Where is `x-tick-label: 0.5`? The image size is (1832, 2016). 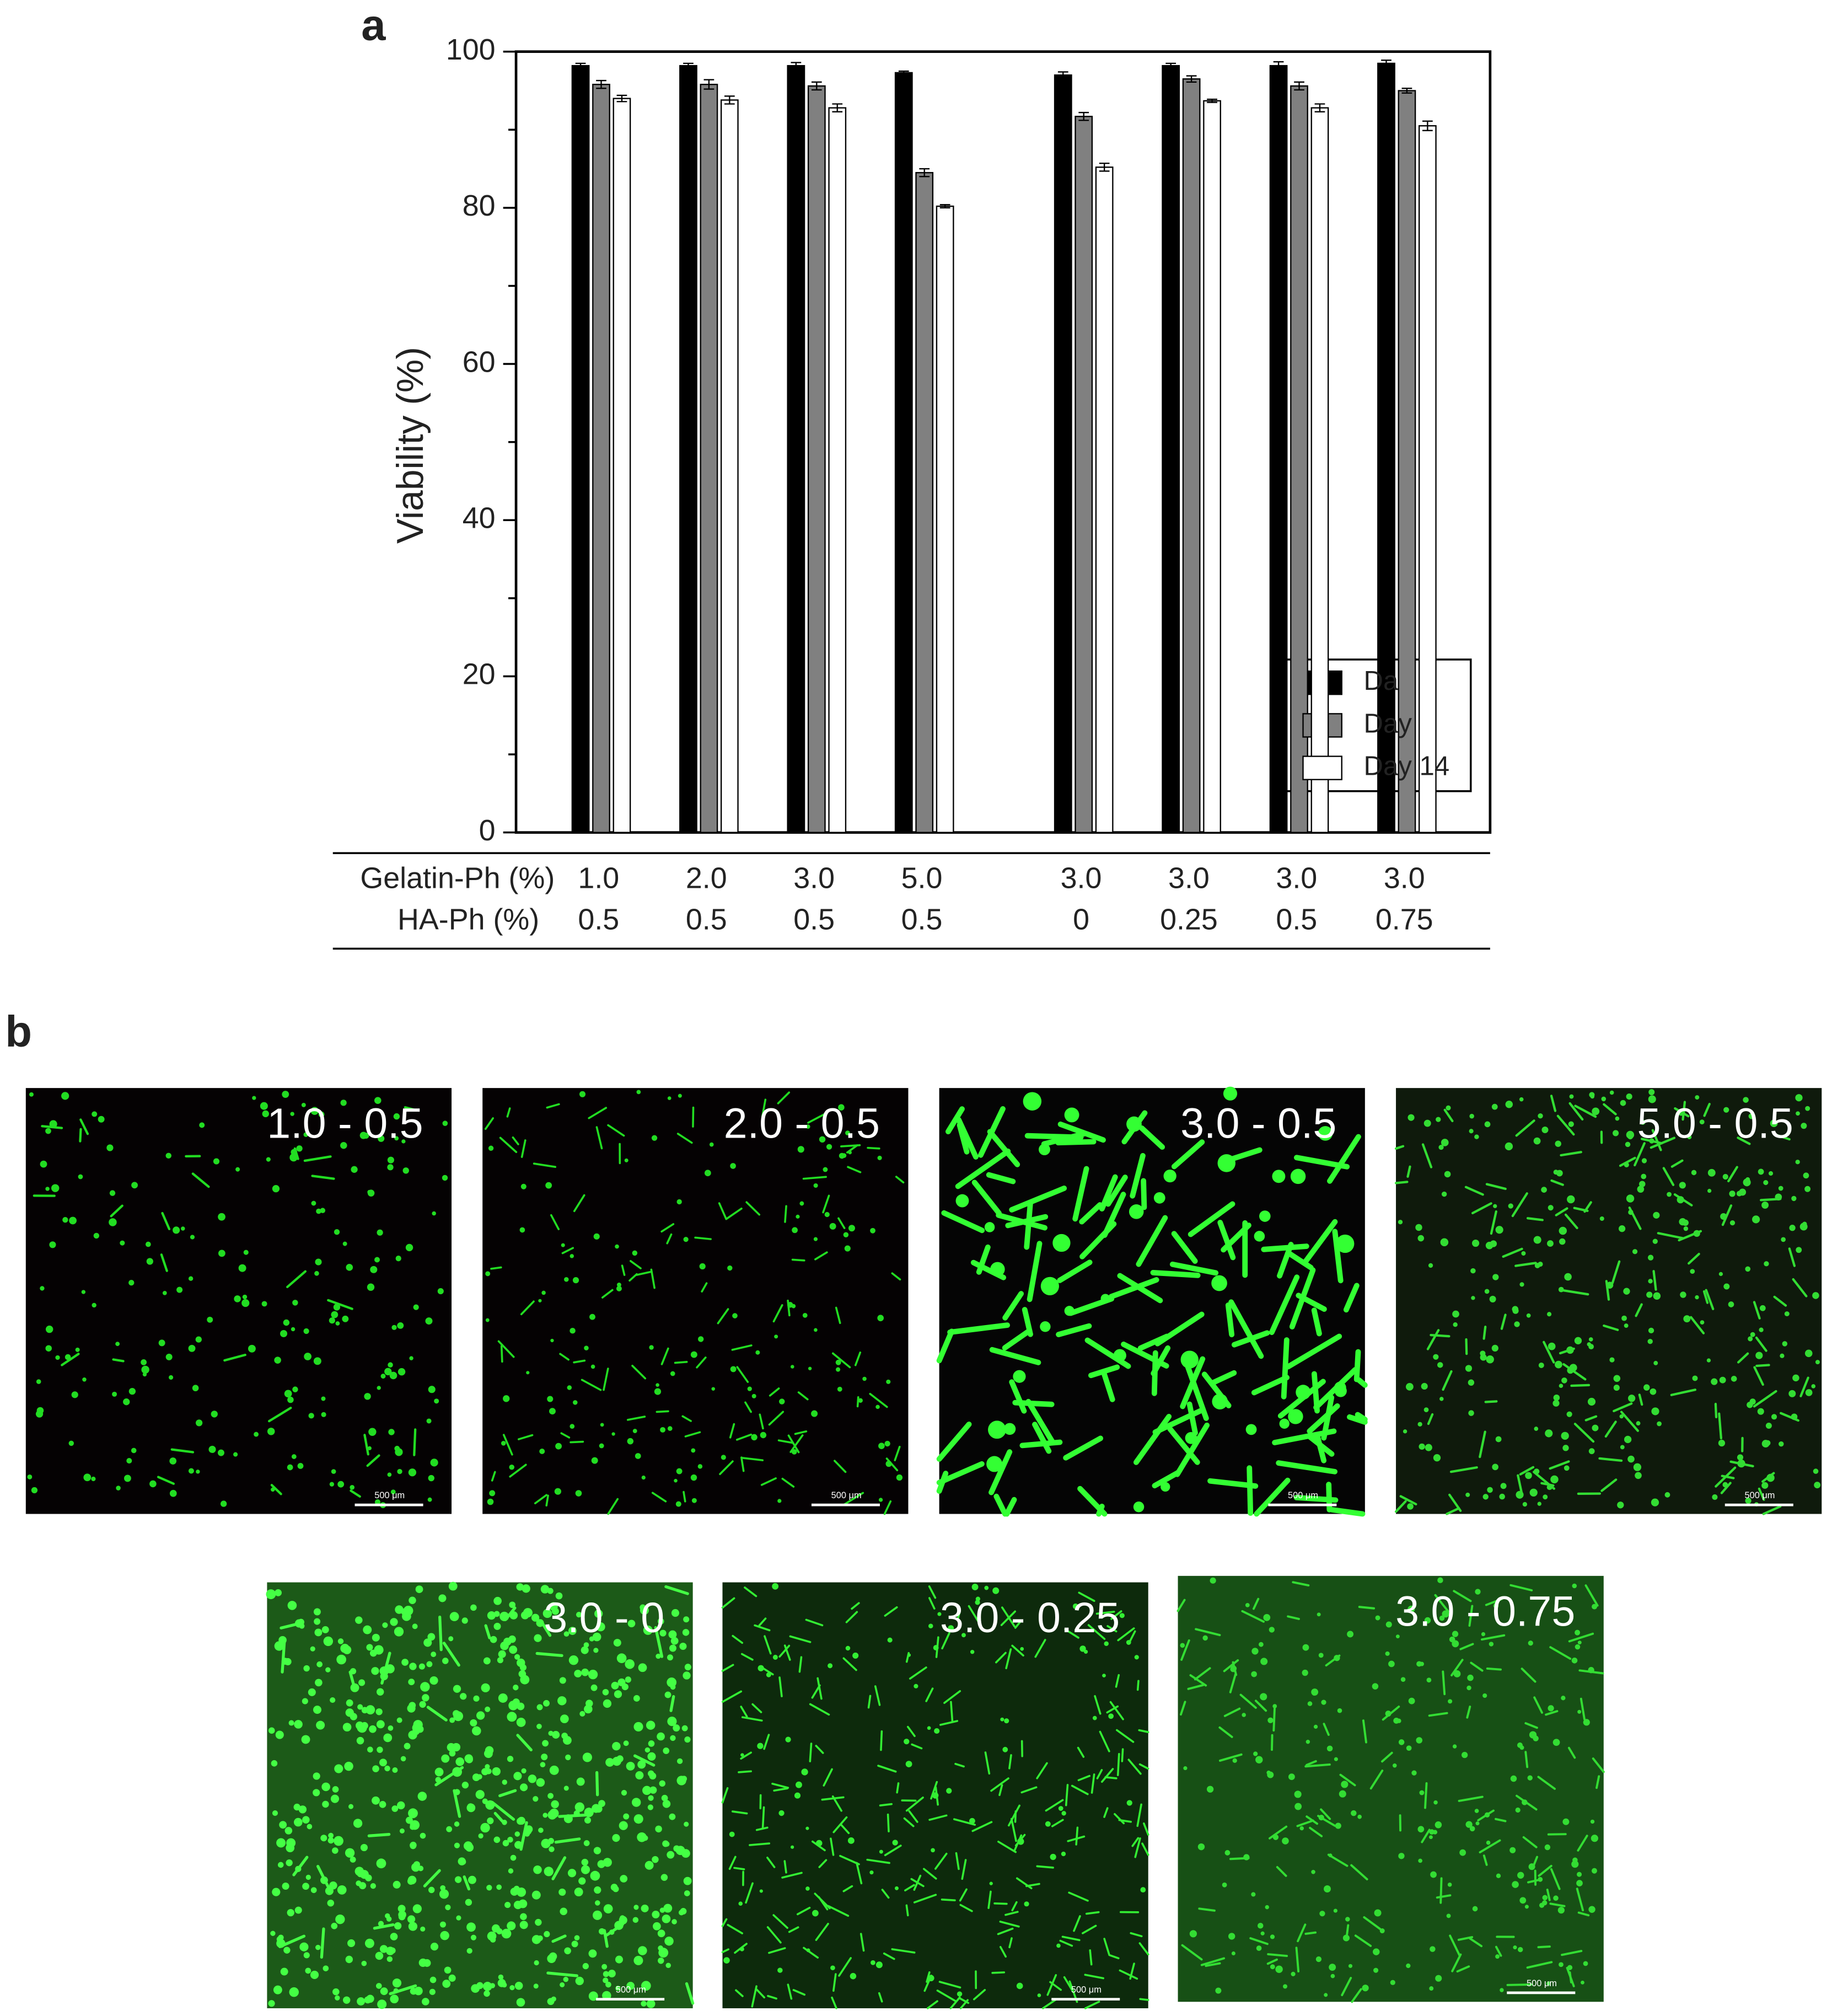
x-tick-label: 0.5 is located at coordinates (814, 919).